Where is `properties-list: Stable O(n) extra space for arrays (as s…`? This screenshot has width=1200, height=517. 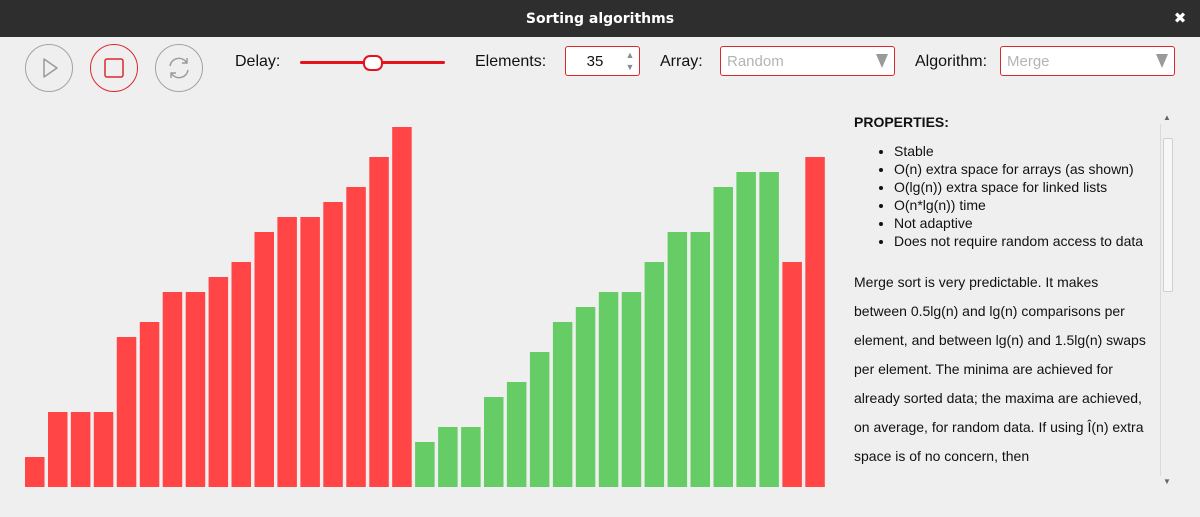
properties-list: Stable O(n) extra space for arrays (as s… is located at coordinates (1004, 196).